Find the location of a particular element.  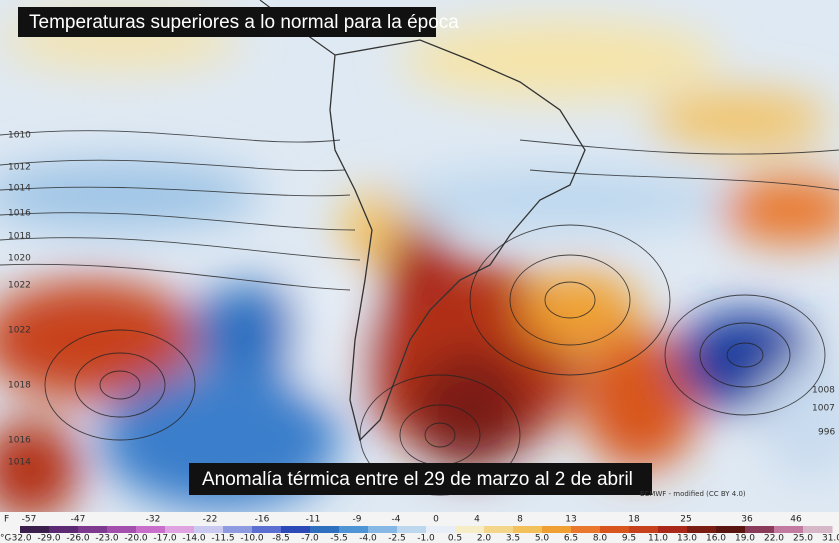

f-label: -4 is located at coordinates (396, 520).